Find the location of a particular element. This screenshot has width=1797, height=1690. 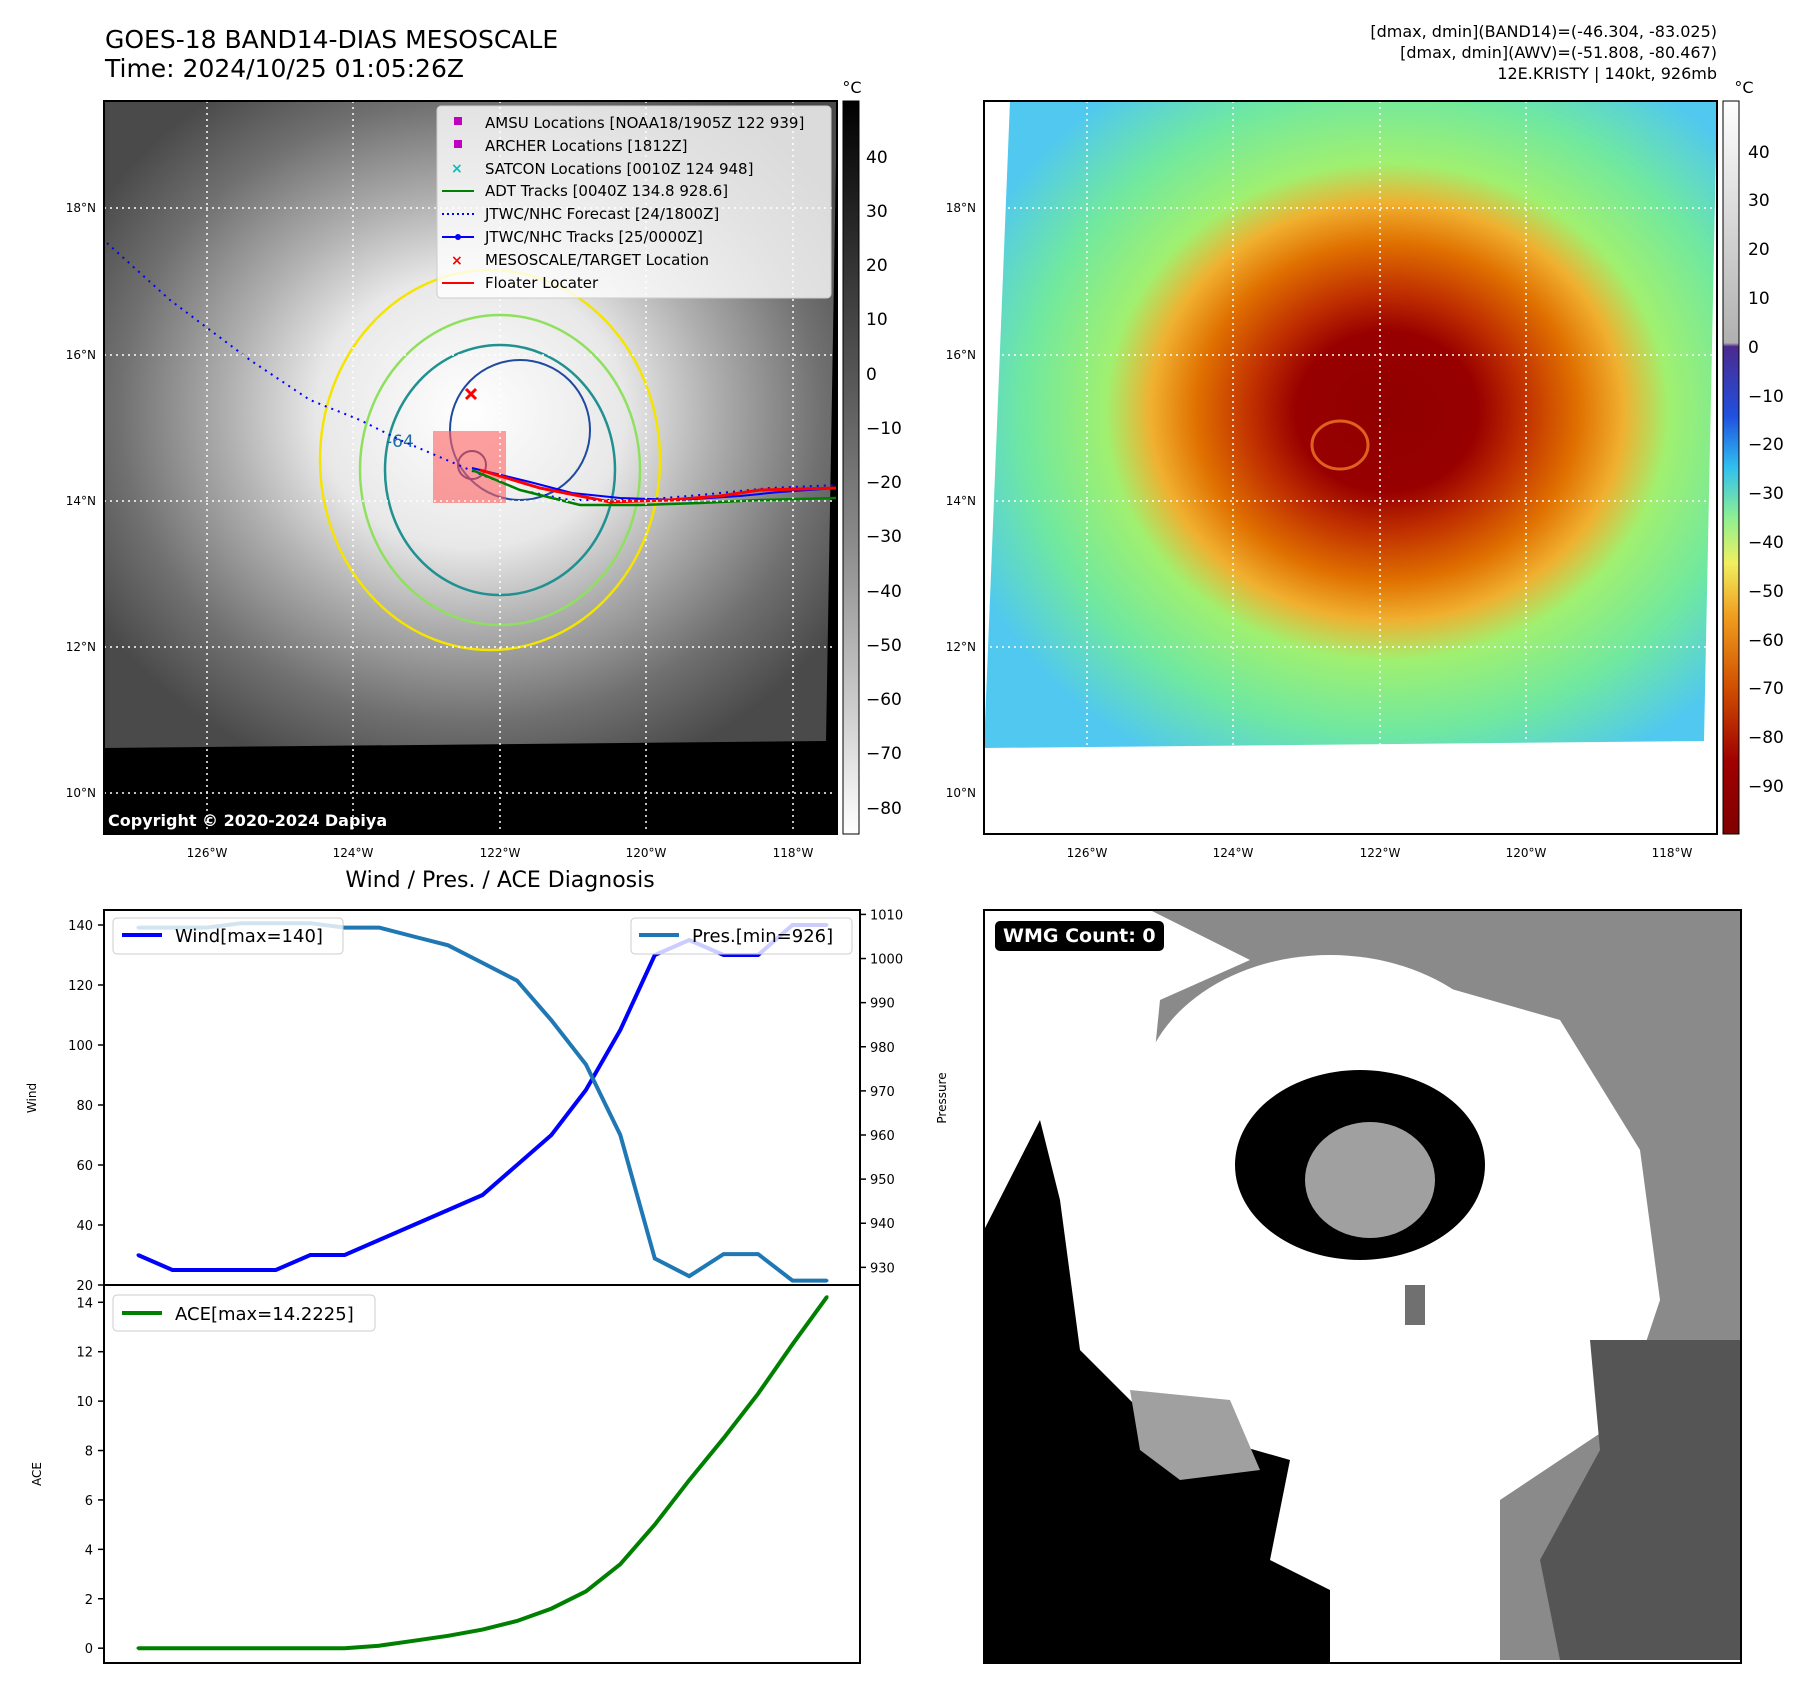

floater-track is located at coordinates (658, 486).